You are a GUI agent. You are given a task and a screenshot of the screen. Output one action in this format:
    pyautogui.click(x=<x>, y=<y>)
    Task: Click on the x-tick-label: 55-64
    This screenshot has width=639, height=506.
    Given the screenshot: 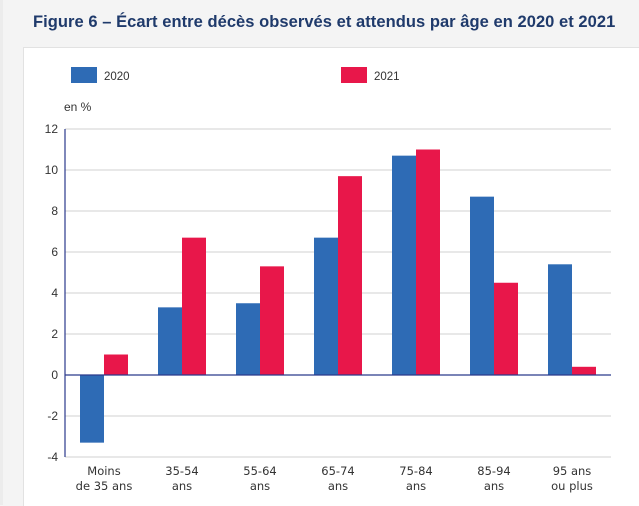 What is the action you would take?
    pyautogui.click(x=259, y=471)
    